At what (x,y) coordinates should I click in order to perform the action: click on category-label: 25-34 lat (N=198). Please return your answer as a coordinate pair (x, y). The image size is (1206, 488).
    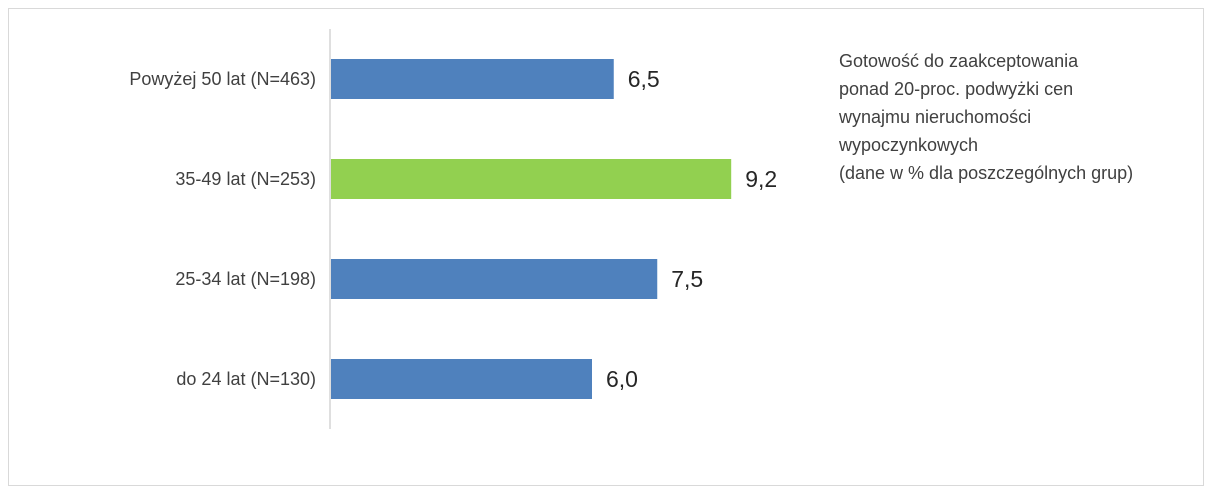
    Looking at the image, I should click on (245, 279).